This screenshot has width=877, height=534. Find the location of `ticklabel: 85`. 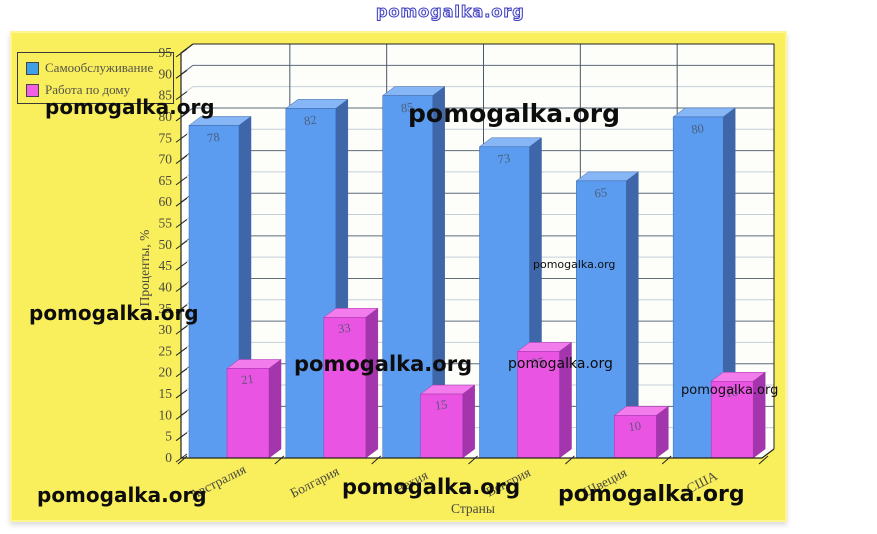

ticklabel: 85 is located at coordinates (166, 95).